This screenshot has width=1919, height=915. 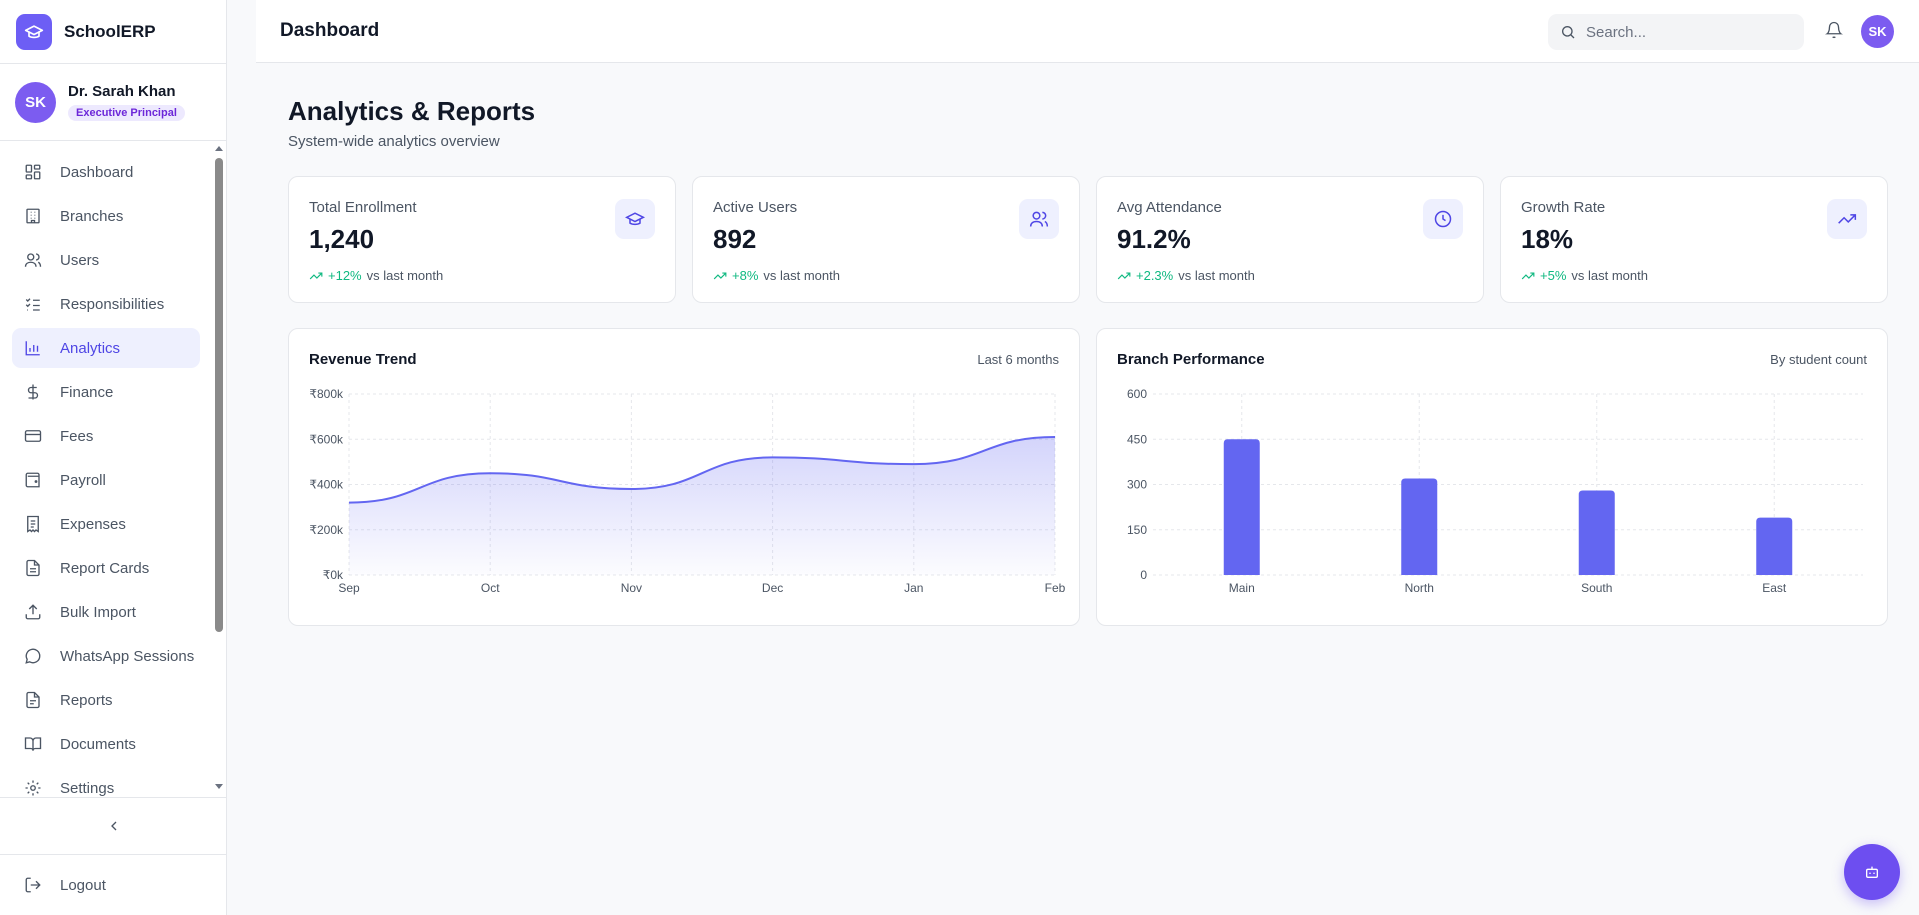 I want to click on stat-trend: +8% vs last month, so click(x=776, y=275).